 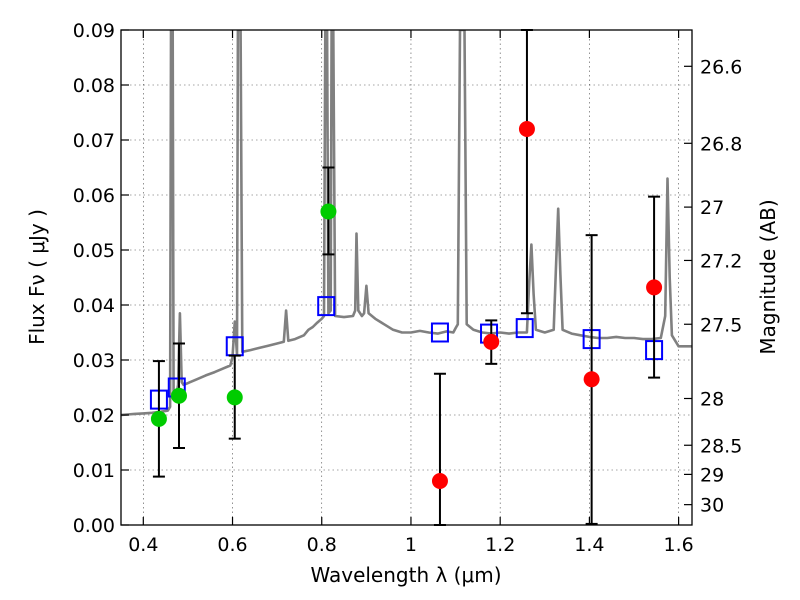 What do you see at coordinates (143, 545) in the screenshot?
I see `x-tick-label: 0.4` at bounding box center [143, 545].